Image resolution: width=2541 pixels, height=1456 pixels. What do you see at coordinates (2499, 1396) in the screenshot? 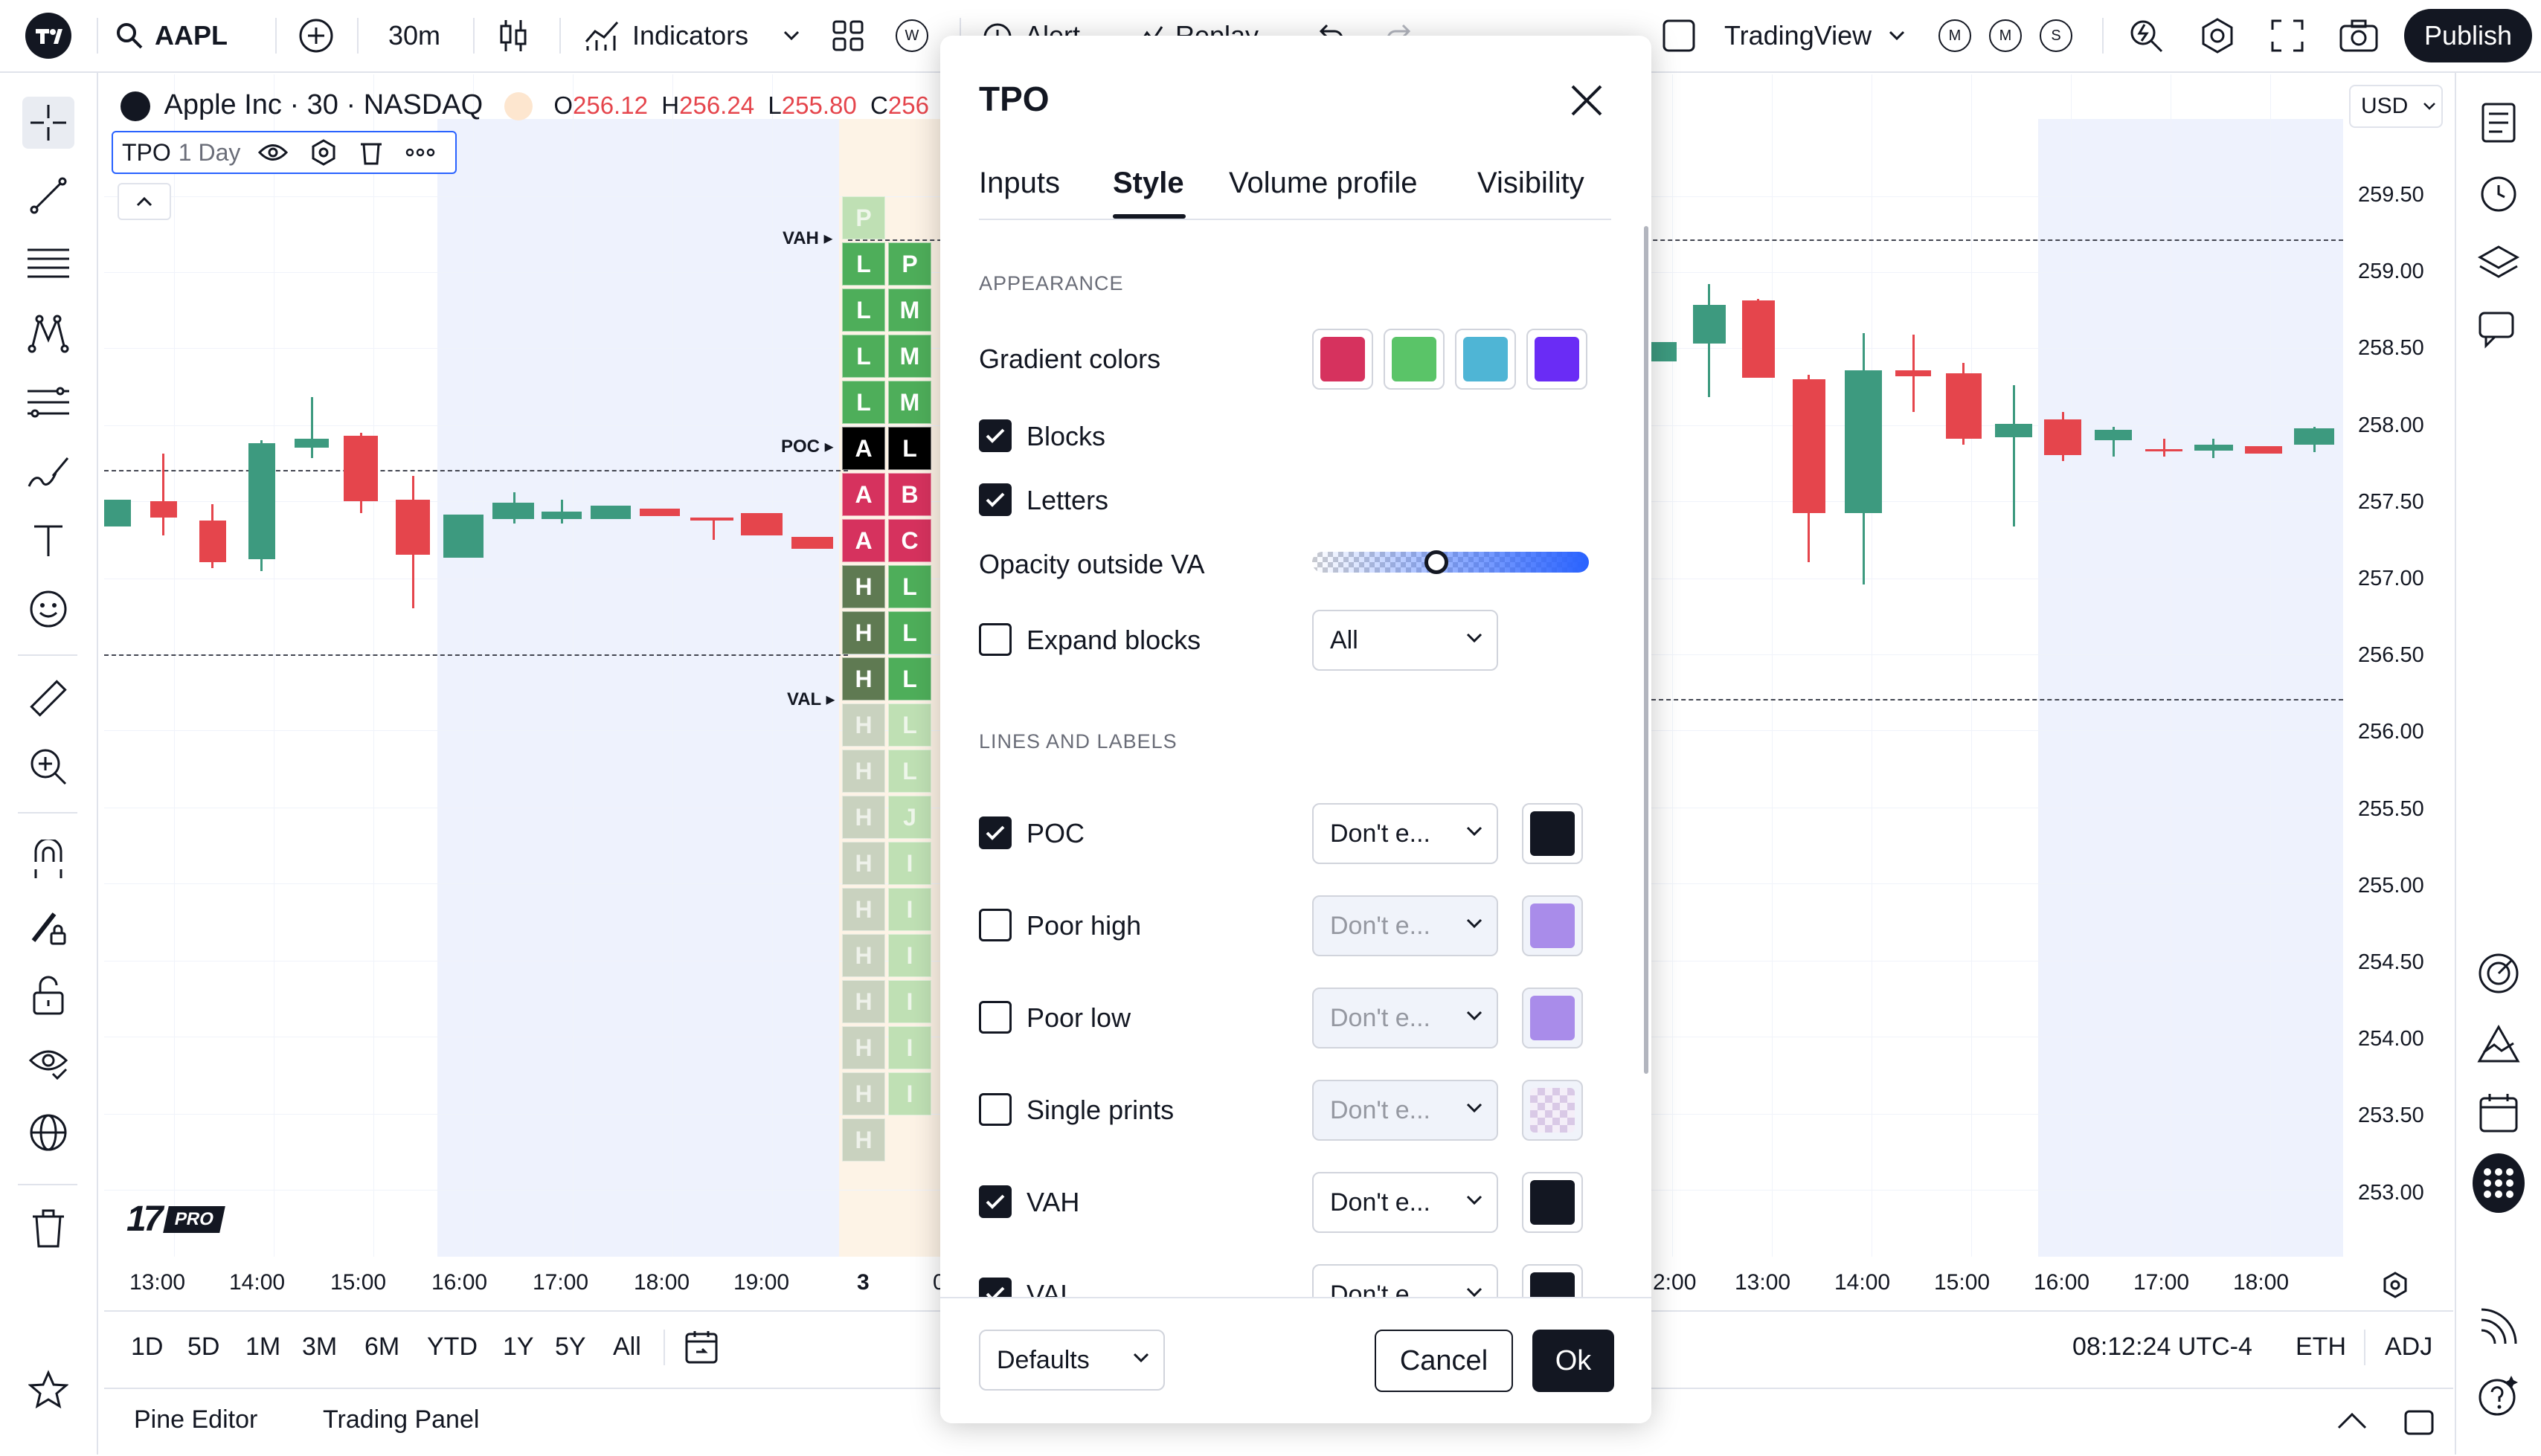
I see `help-button` at bounding box center [2499, 1396].